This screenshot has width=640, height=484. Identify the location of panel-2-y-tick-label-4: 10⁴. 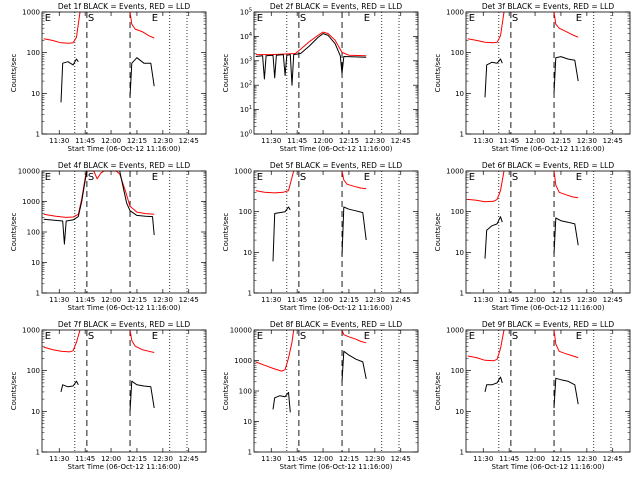
(246, 36).